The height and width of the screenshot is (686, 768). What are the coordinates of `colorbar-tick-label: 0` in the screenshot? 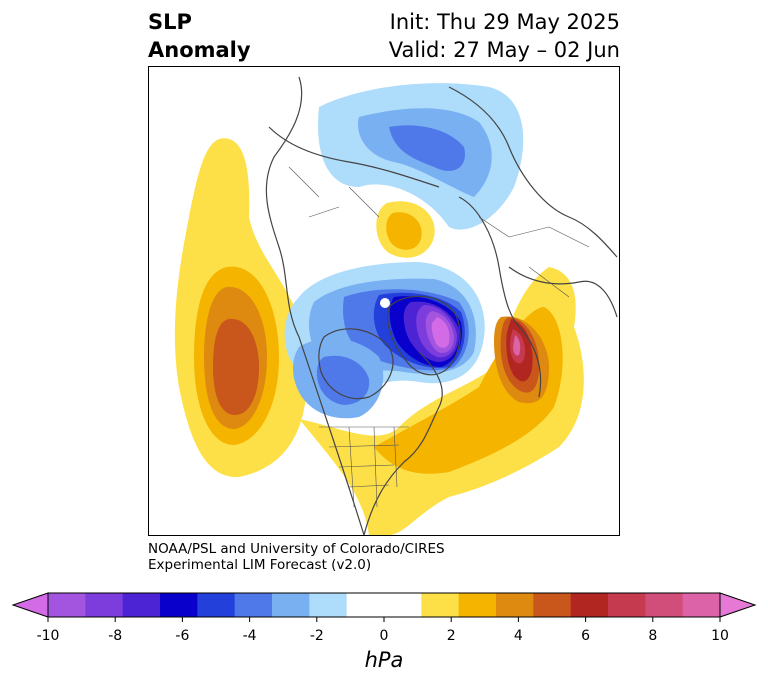 It's located at (384, 636).